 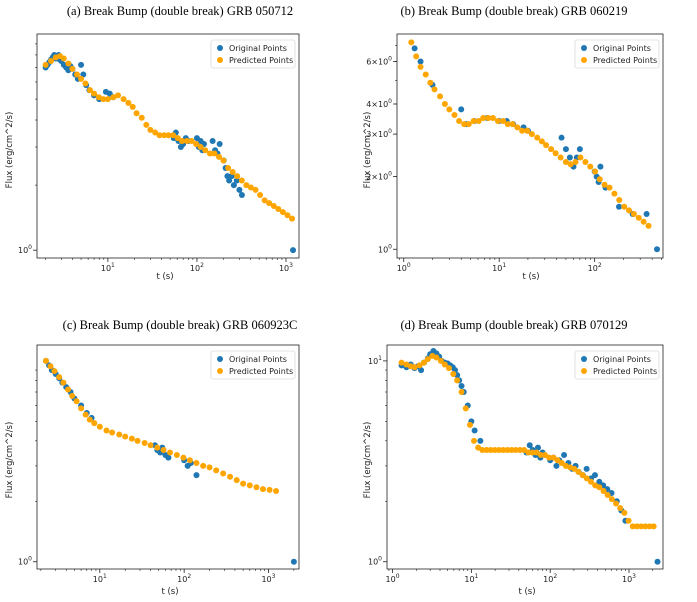 What do you see at coordinates (220, 359) in the screenshot?
I see `legend-marker-original` at bounding box center [220, 359].